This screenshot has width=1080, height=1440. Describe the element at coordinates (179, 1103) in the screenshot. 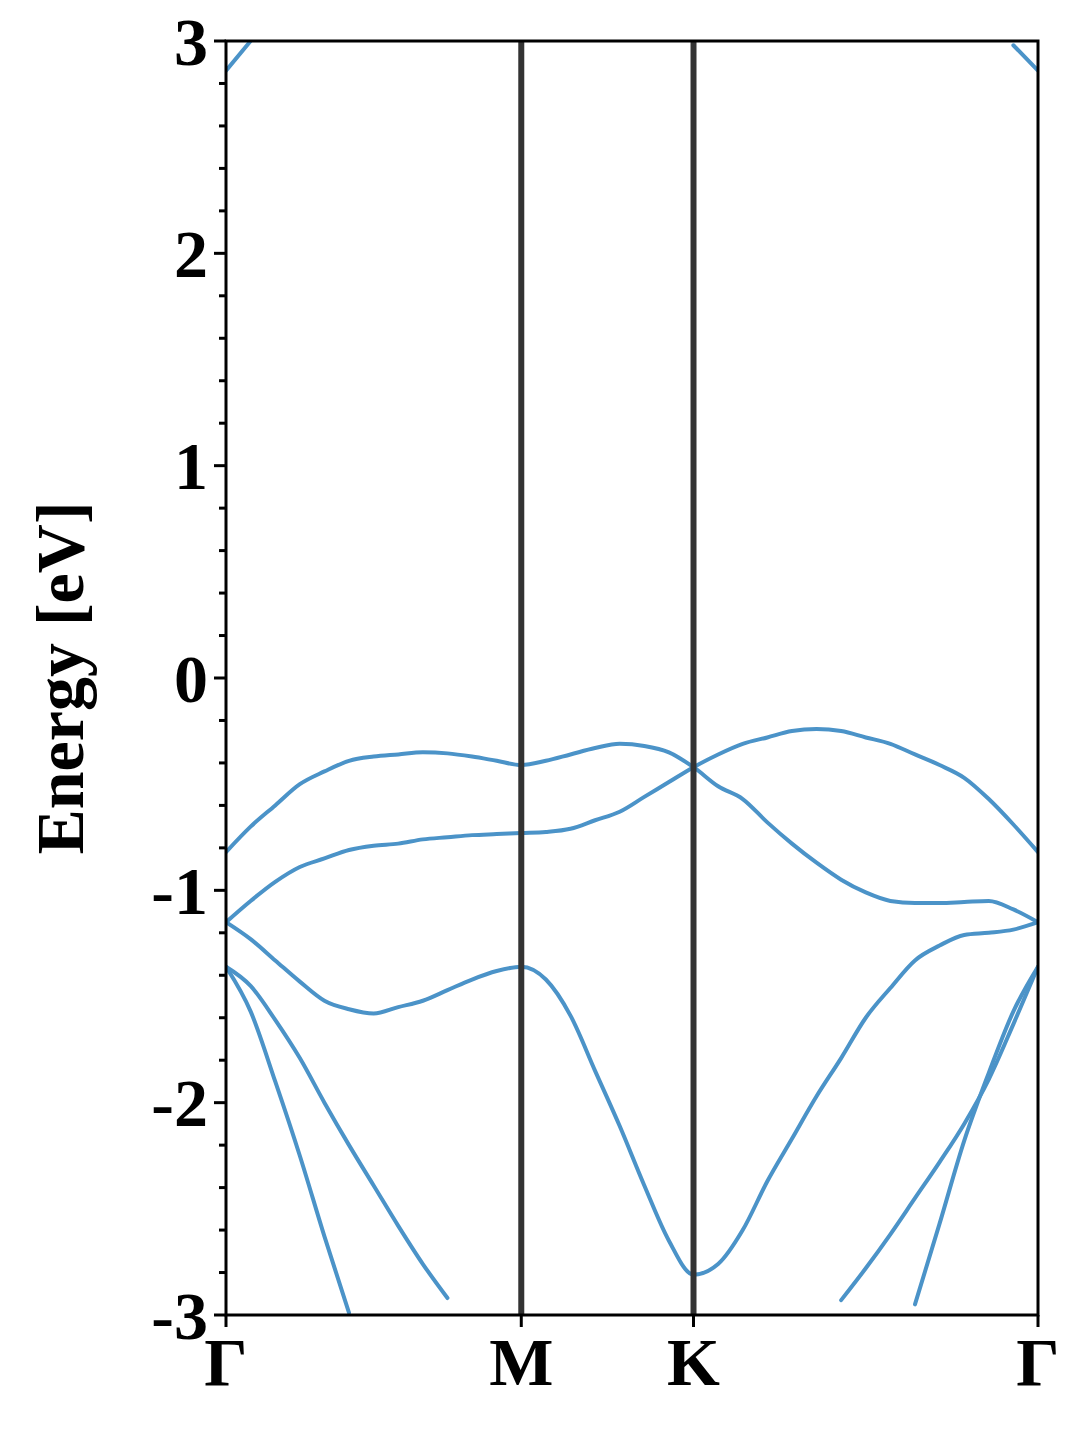

I see `y-tick-label: -2` at that location.